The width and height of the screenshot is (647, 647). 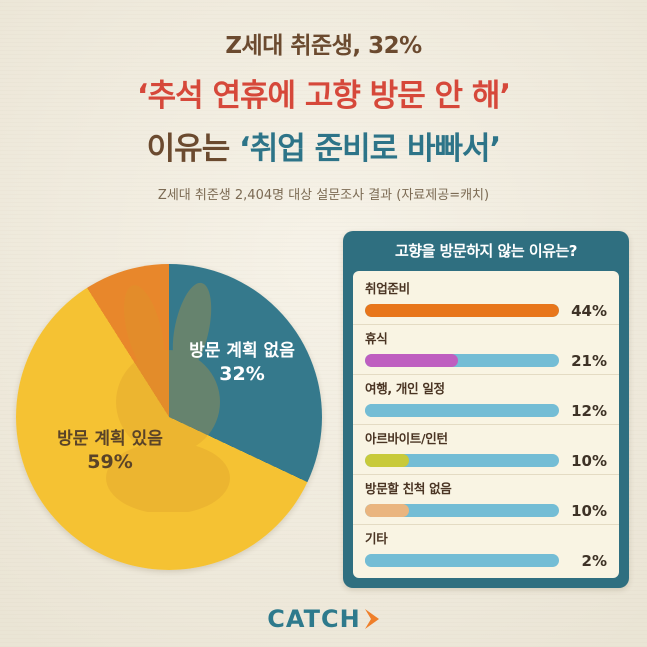 I want to click on bar-category-label: 기타, so click(x=376, y=538).